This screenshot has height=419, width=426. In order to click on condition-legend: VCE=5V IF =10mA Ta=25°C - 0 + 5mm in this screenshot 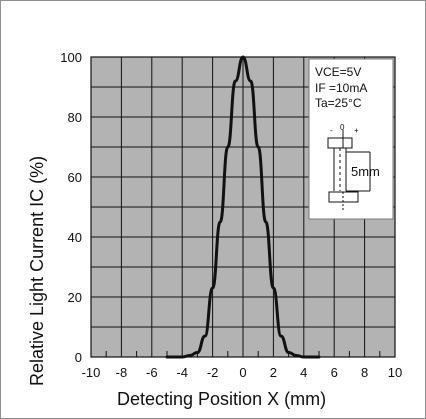, I will do `click(351, 139)`.